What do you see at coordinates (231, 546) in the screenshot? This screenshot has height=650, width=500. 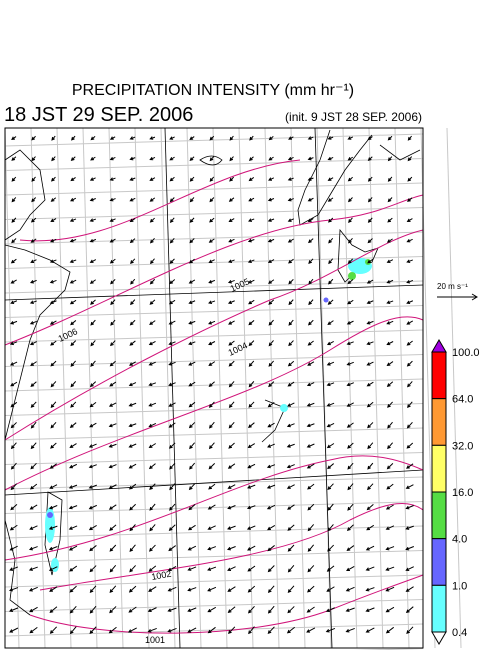 I see `isobar` at bounding box center [231, 546].